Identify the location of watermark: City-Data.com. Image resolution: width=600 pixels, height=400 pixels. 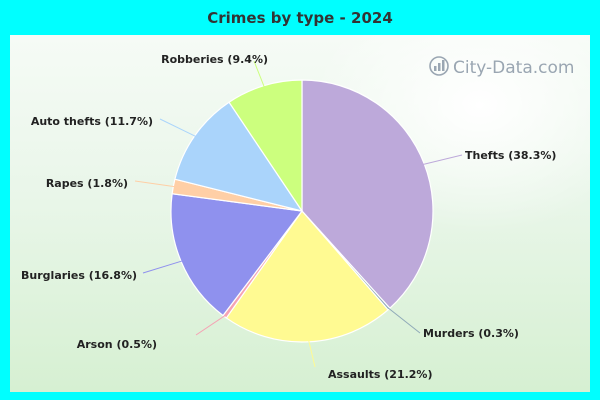
(501, 67).